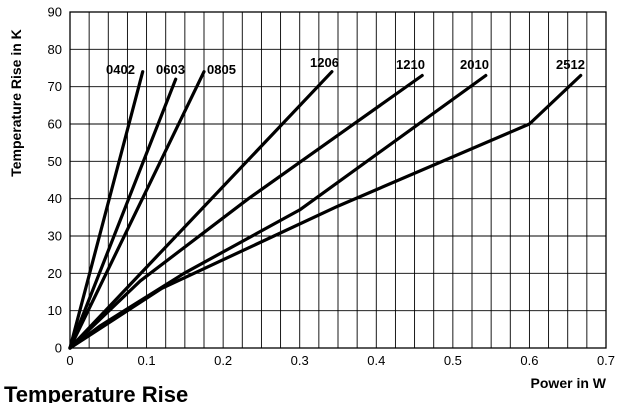 The image size is (619, 403). What do you see at coordinates (410, 64) in the screenshot?
I see `series-label-1210: 1210` at bounding box center [410, 64].